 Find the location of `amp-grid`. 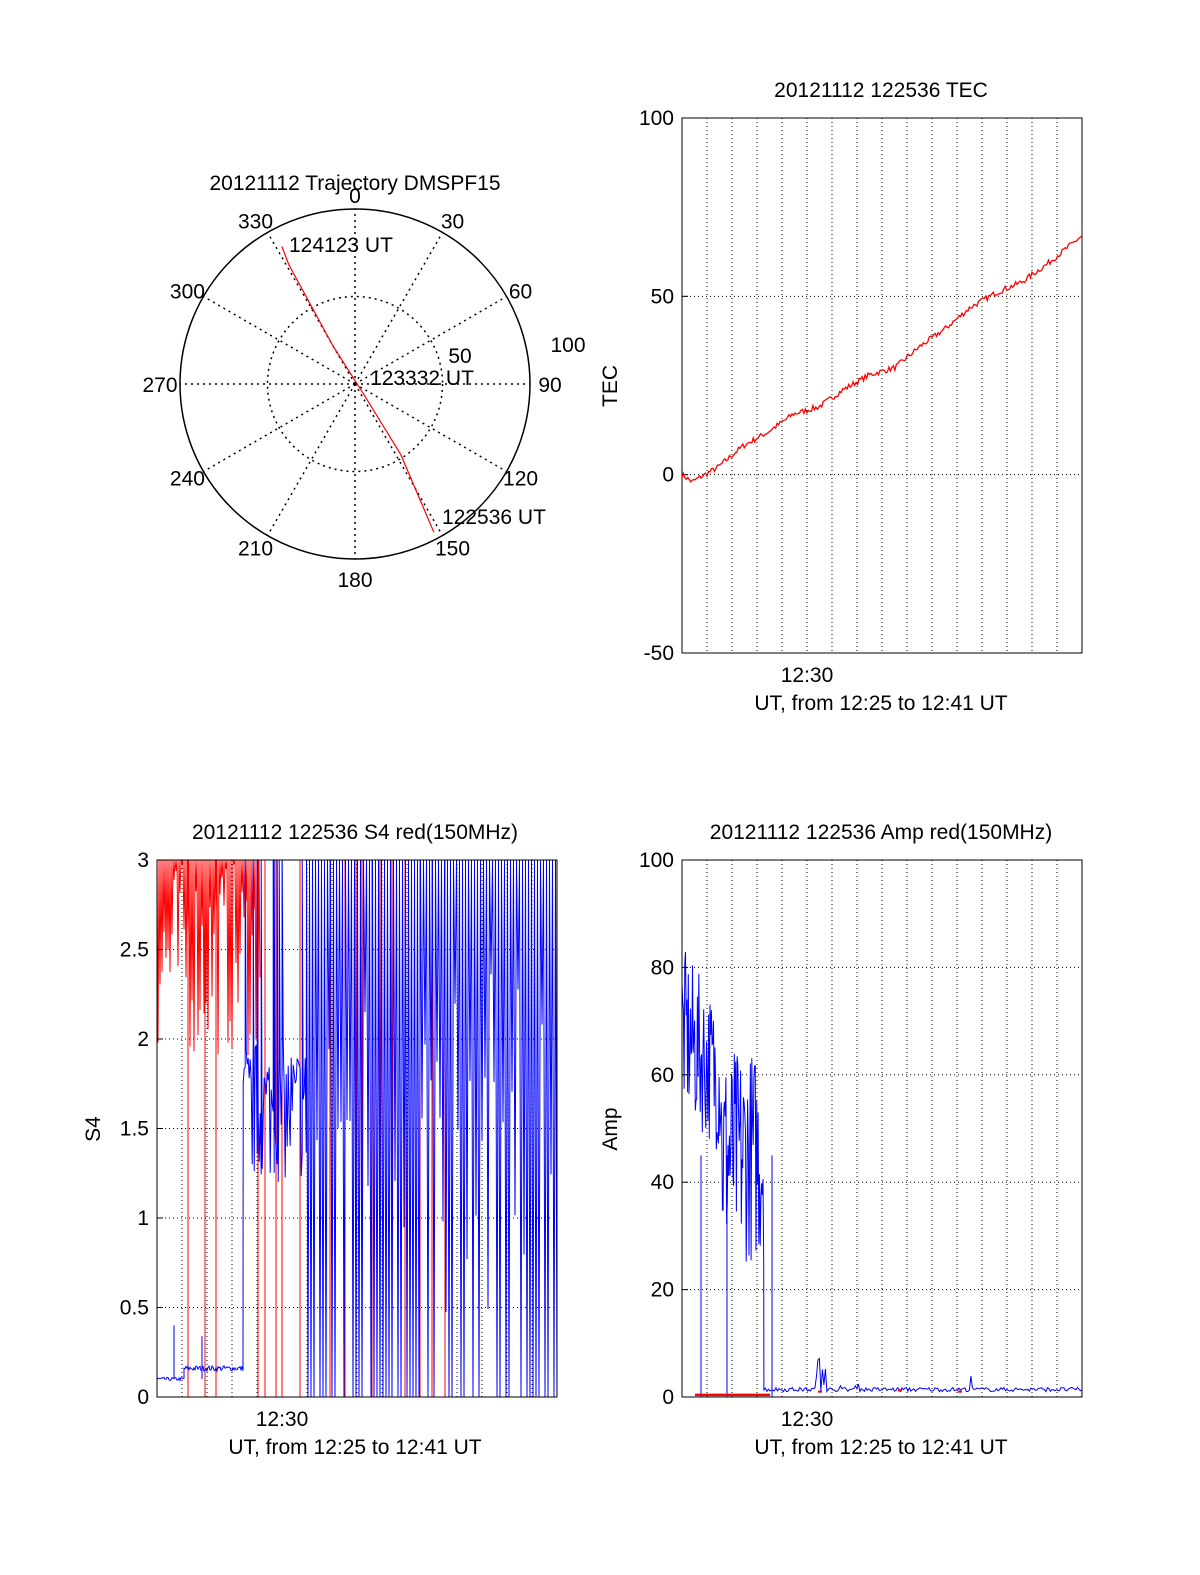

amp-grid is located at coordinates (882, 1128).